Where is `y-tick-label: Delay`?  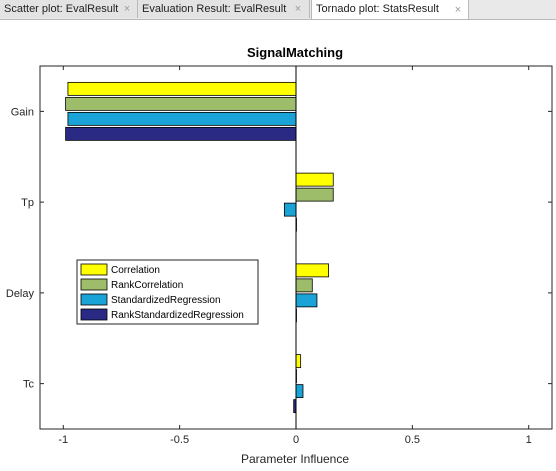
y-tick-label: Delay is located at coordinates (20, 294).